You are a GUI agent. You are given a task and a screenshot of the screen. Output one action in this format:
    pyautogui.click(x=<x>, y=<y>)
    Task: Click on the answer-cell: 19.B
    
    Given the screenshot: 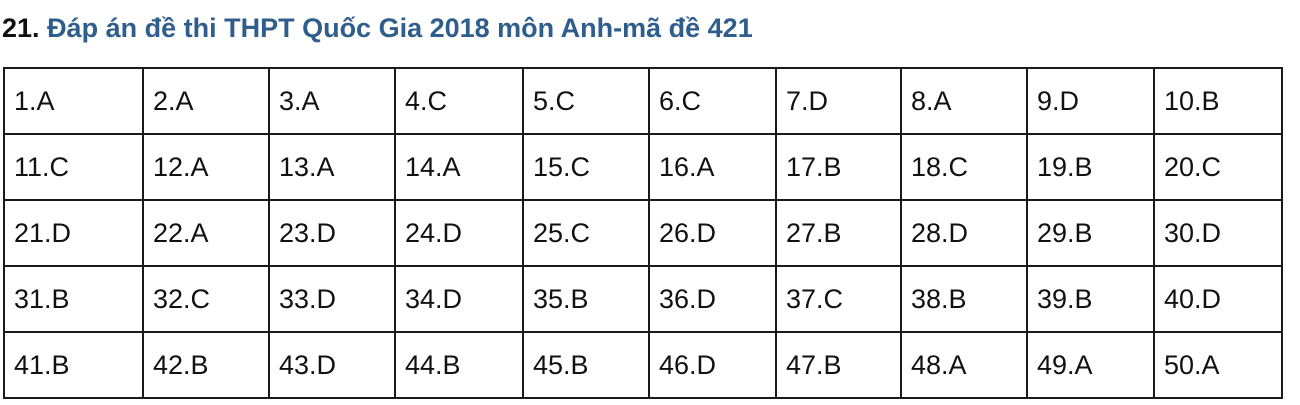 What is the action you would take?
    pyautogui.click(x=1090, y=167)
    